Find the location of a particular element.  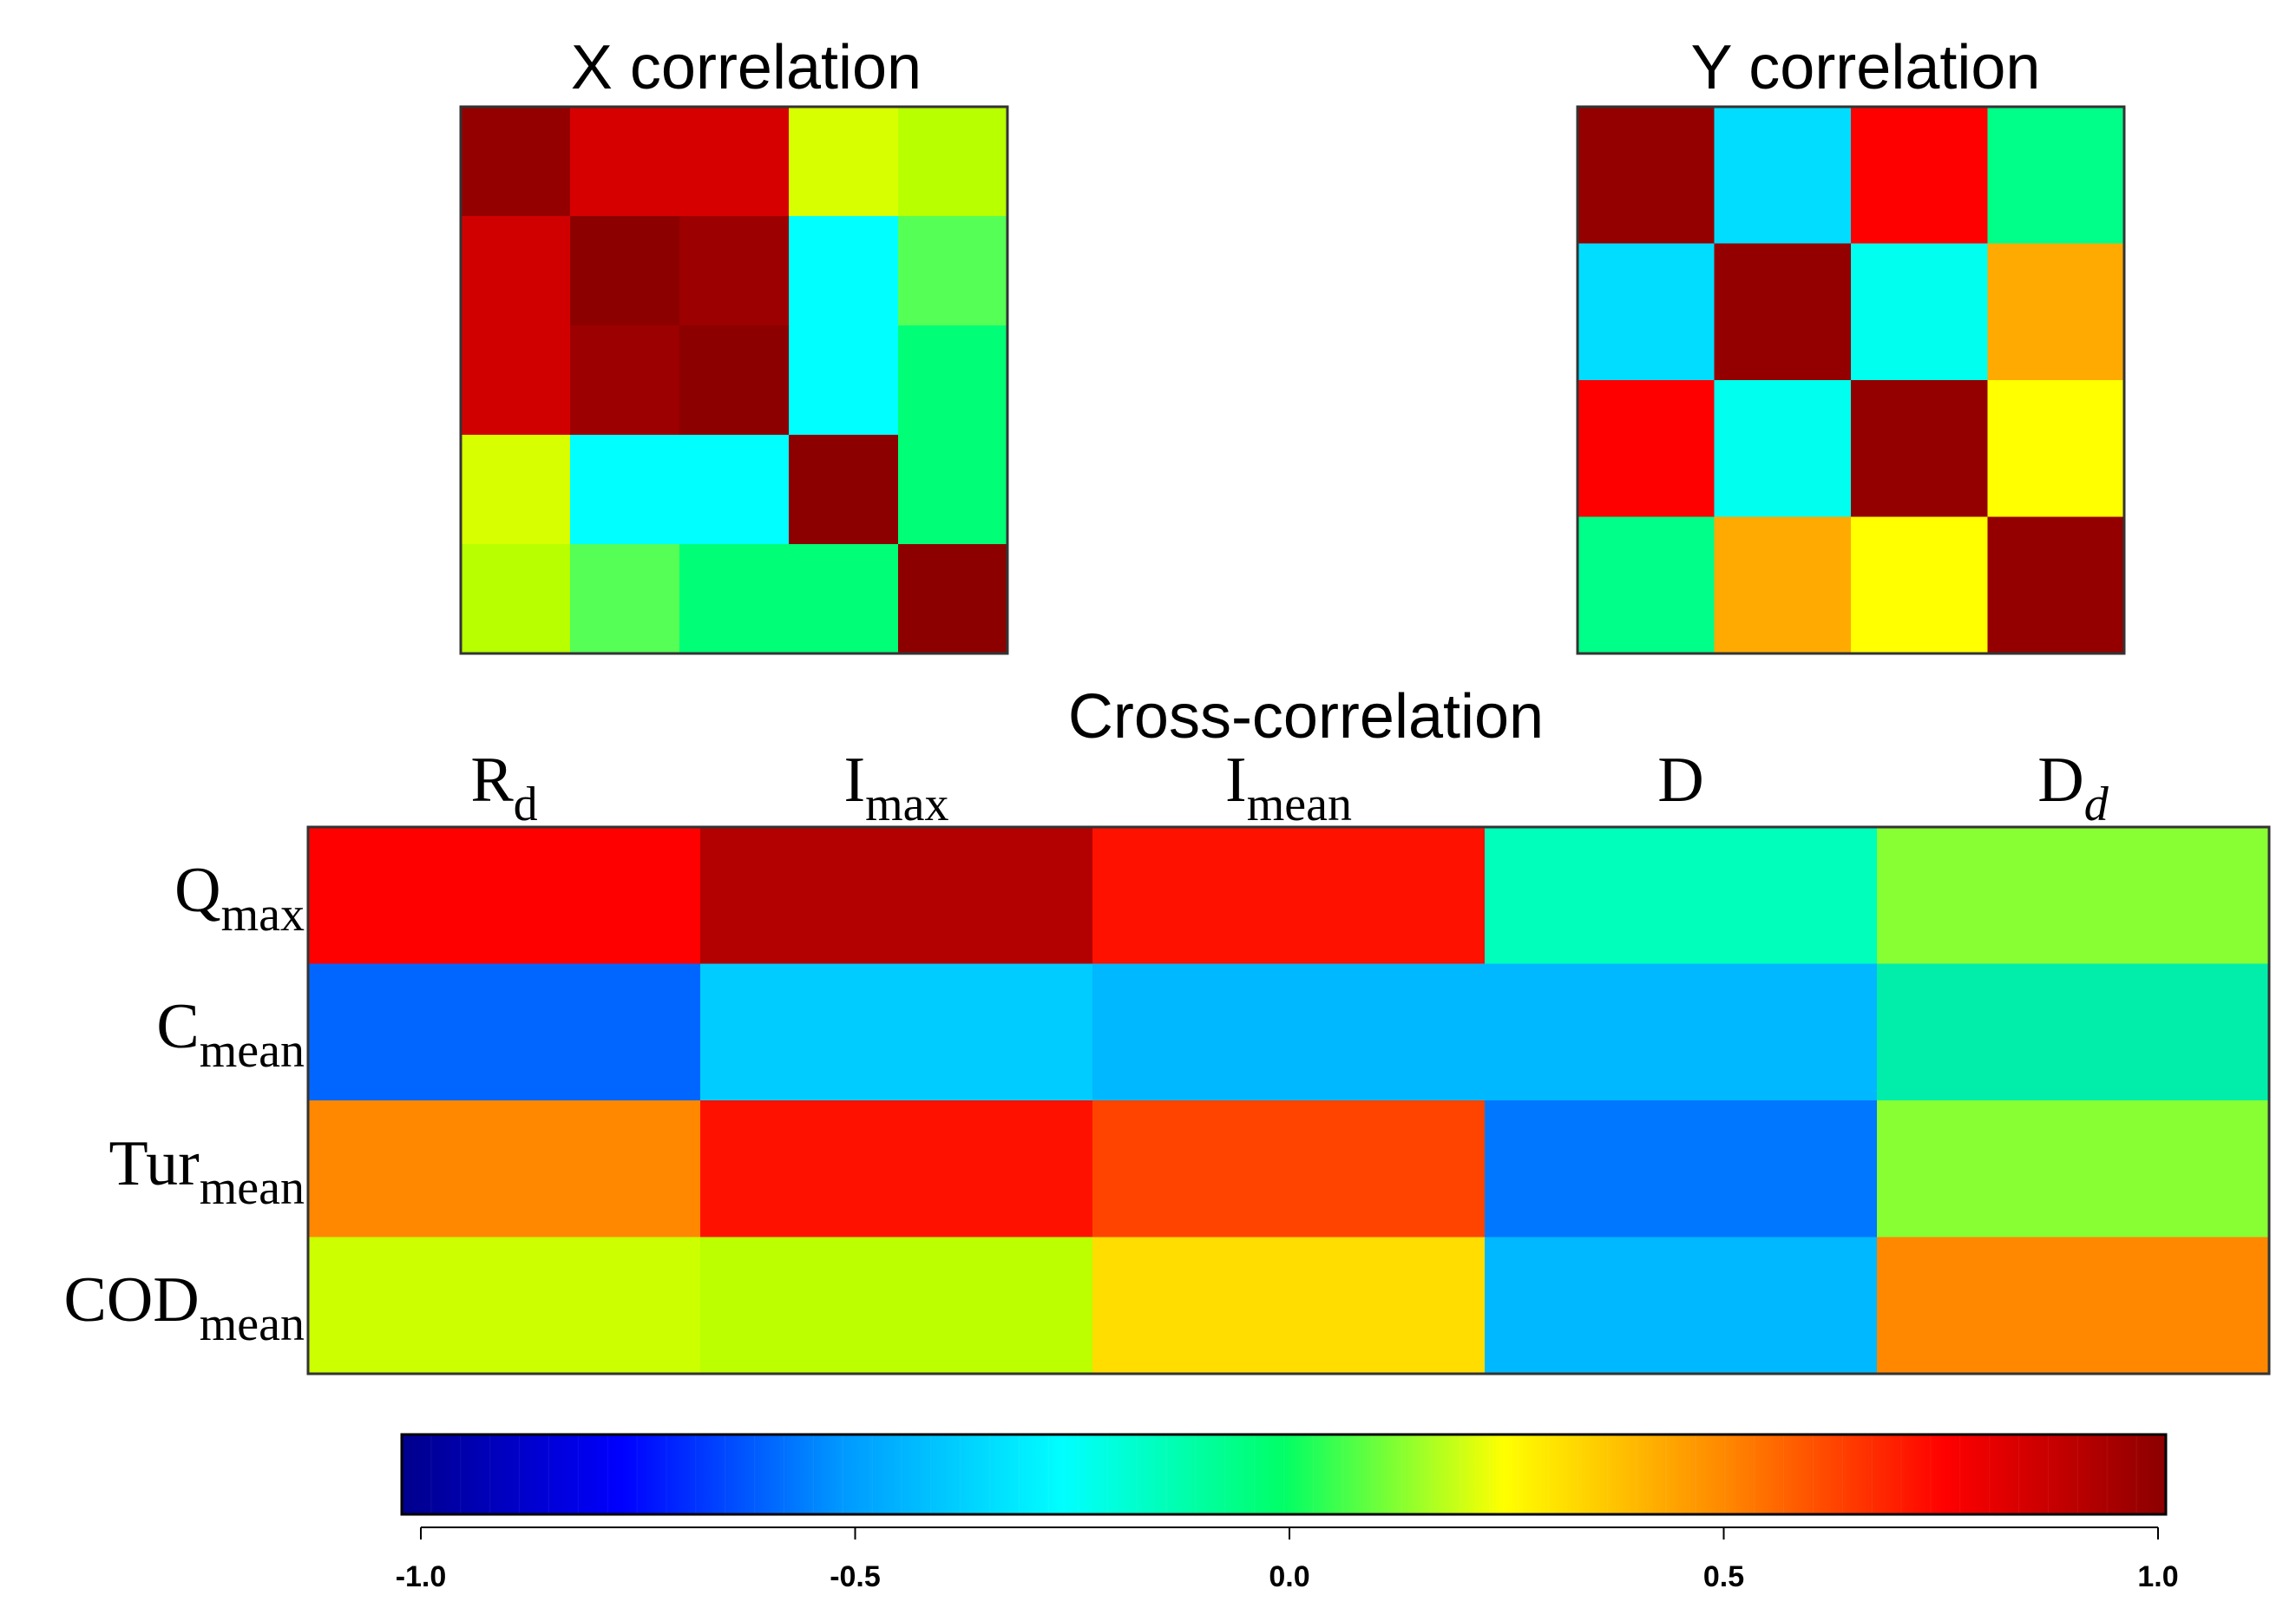

row-label-1: Cmean is located at coordinates (230, 1035).